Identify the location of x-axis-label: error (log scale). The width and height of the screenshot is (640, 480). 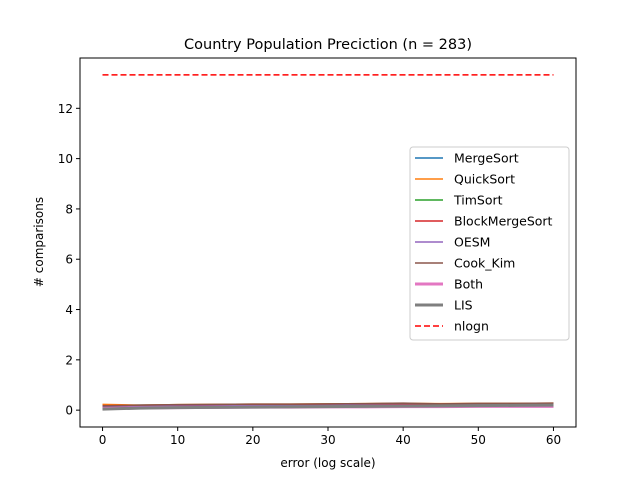
(327, 463).